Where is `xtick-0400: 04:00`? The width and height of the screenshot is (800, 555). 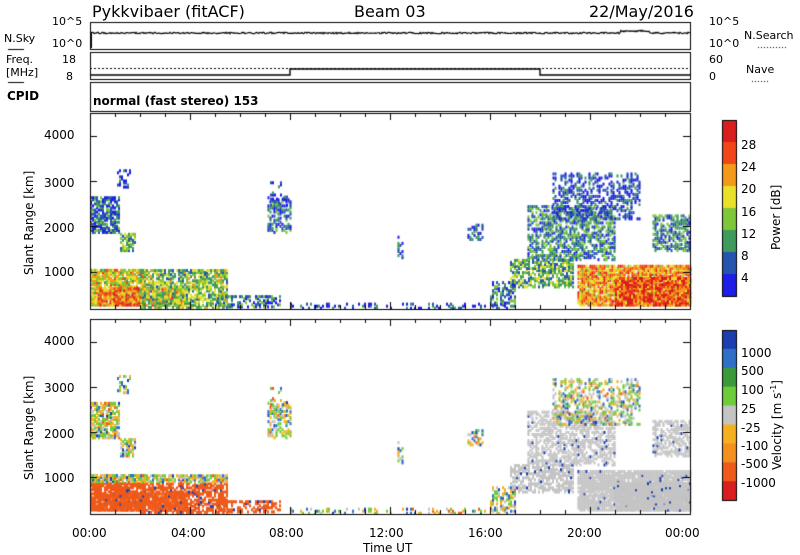
xtick-0400: 04:00 is located at coordinates (188, 533).